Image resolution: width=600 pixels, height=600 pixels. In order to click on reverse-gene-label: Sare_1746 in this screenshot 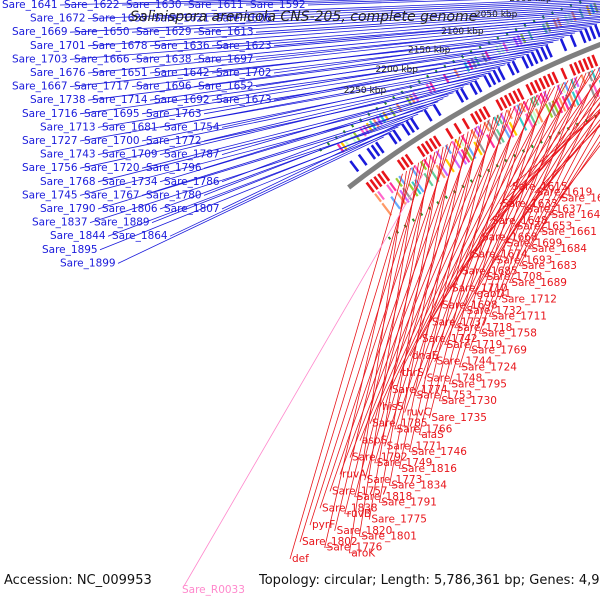, I will do `click(439, 452)`.